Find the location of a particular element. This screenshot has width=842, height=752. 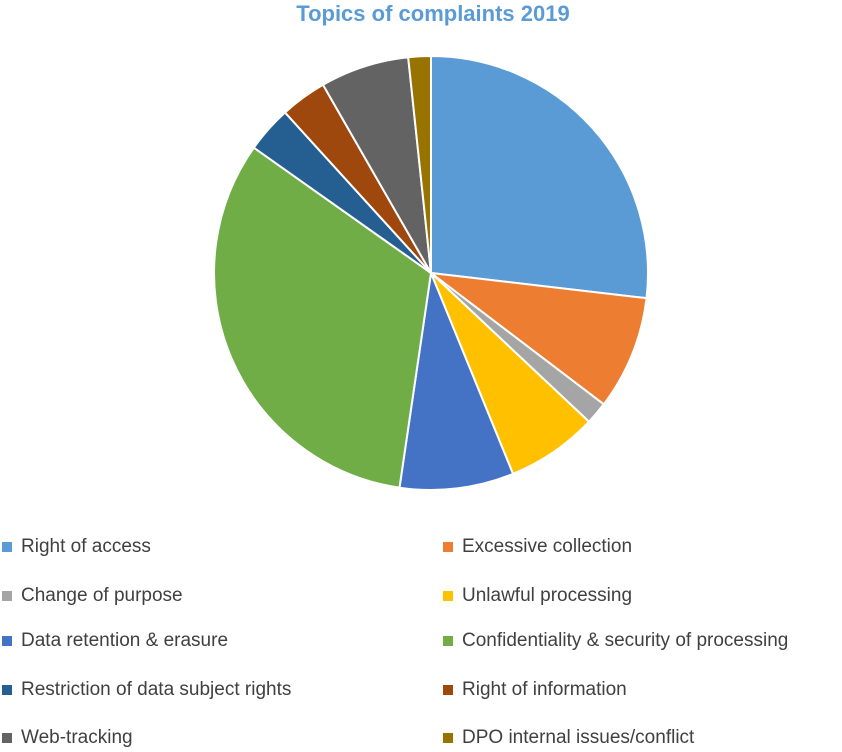

legend-label: Restriction of data subject rights is located at coordinates (156, 689).